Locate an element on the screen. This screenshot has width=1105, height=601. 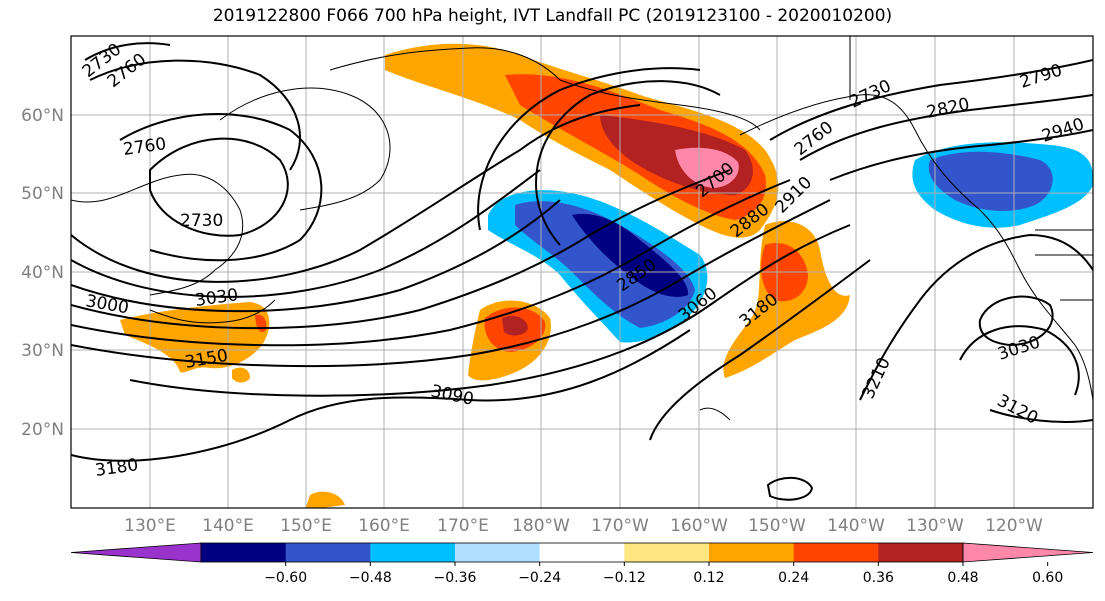
lon-label: 150°W is located at coordinates (777, 526).